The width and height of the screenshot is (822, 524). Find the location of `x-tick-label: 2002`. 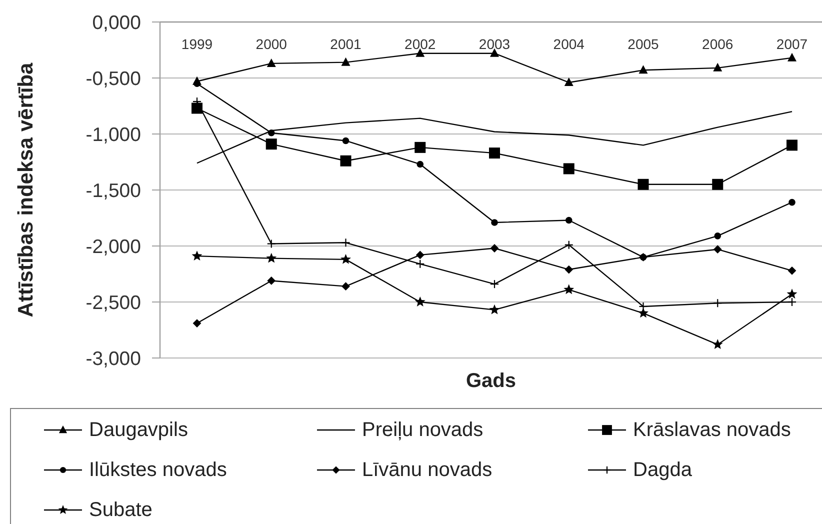

x-tick-label: 2002 is located at coordinates (420, 44).